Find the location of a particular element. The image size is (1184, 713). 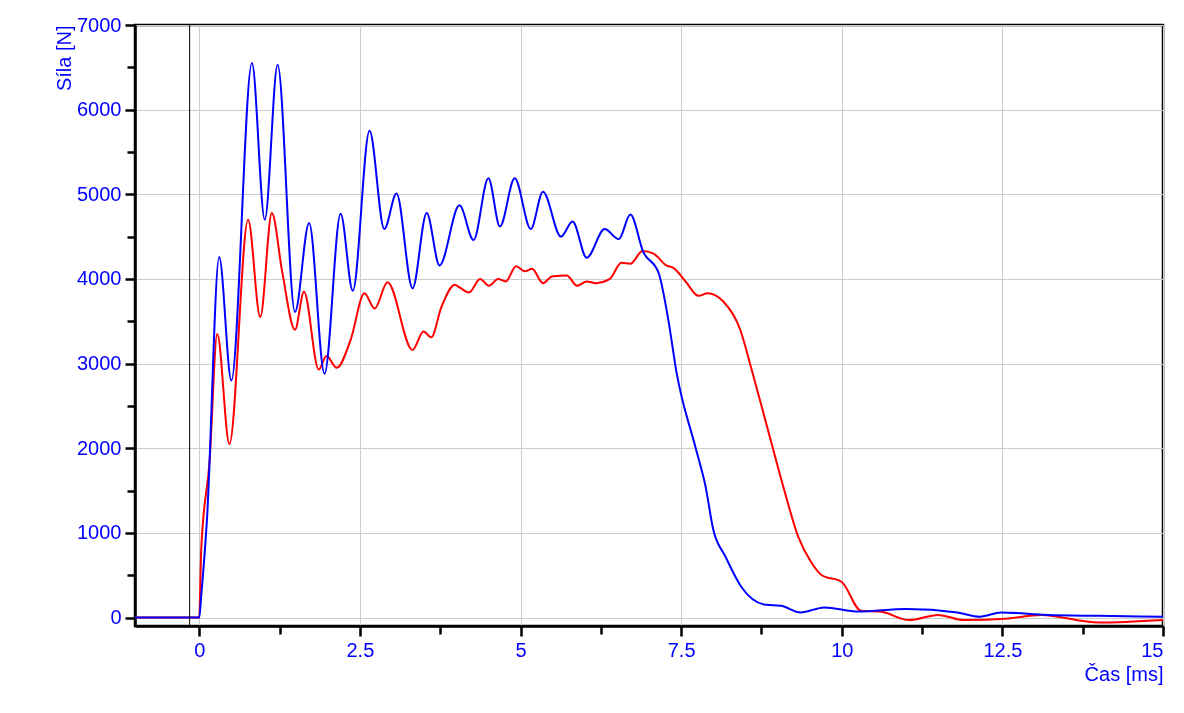

y-tick-label: 7000 is located at coordinates (99, 24).